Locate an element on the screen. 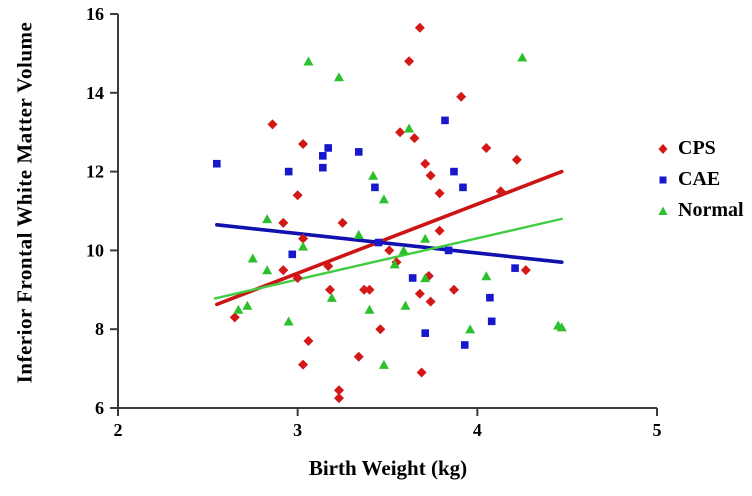 The image size is (752, 496). cps-trend-line is located at coordinates (389, 238).